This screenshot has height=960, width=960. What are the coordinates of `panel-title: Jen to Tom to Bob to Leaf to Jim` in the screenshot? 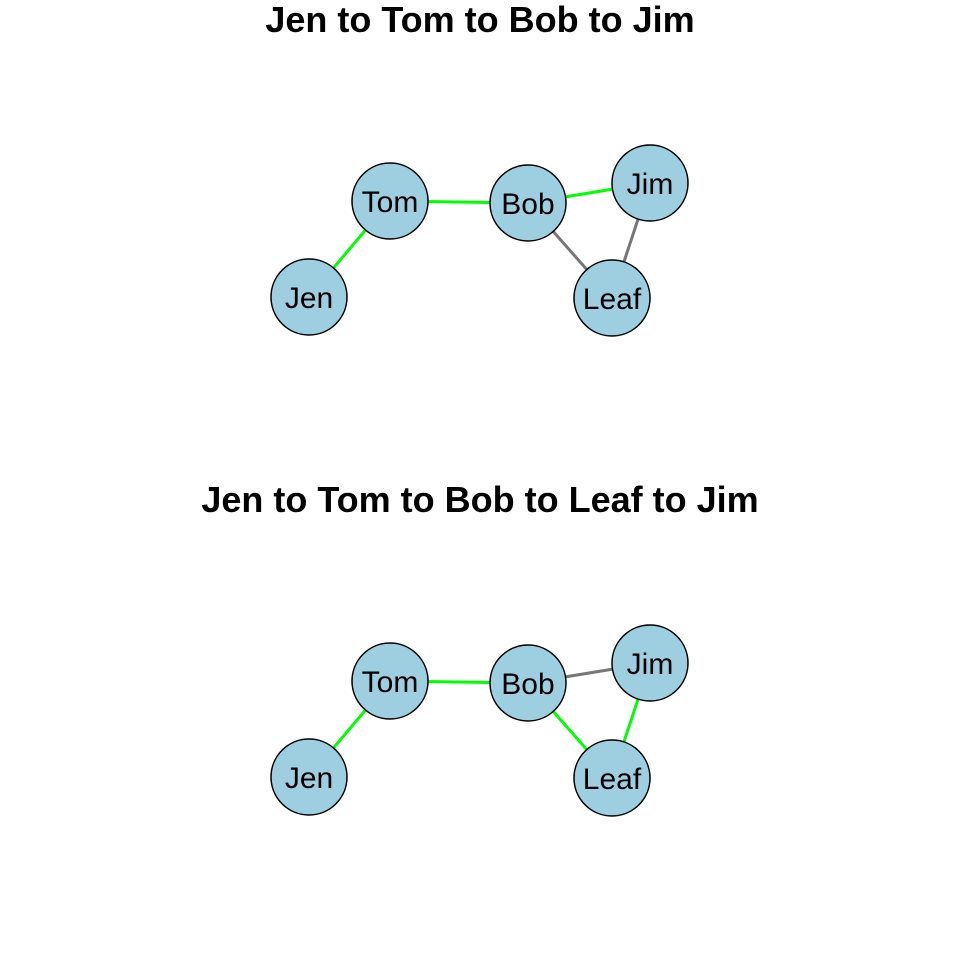 It's located at (480, 499).